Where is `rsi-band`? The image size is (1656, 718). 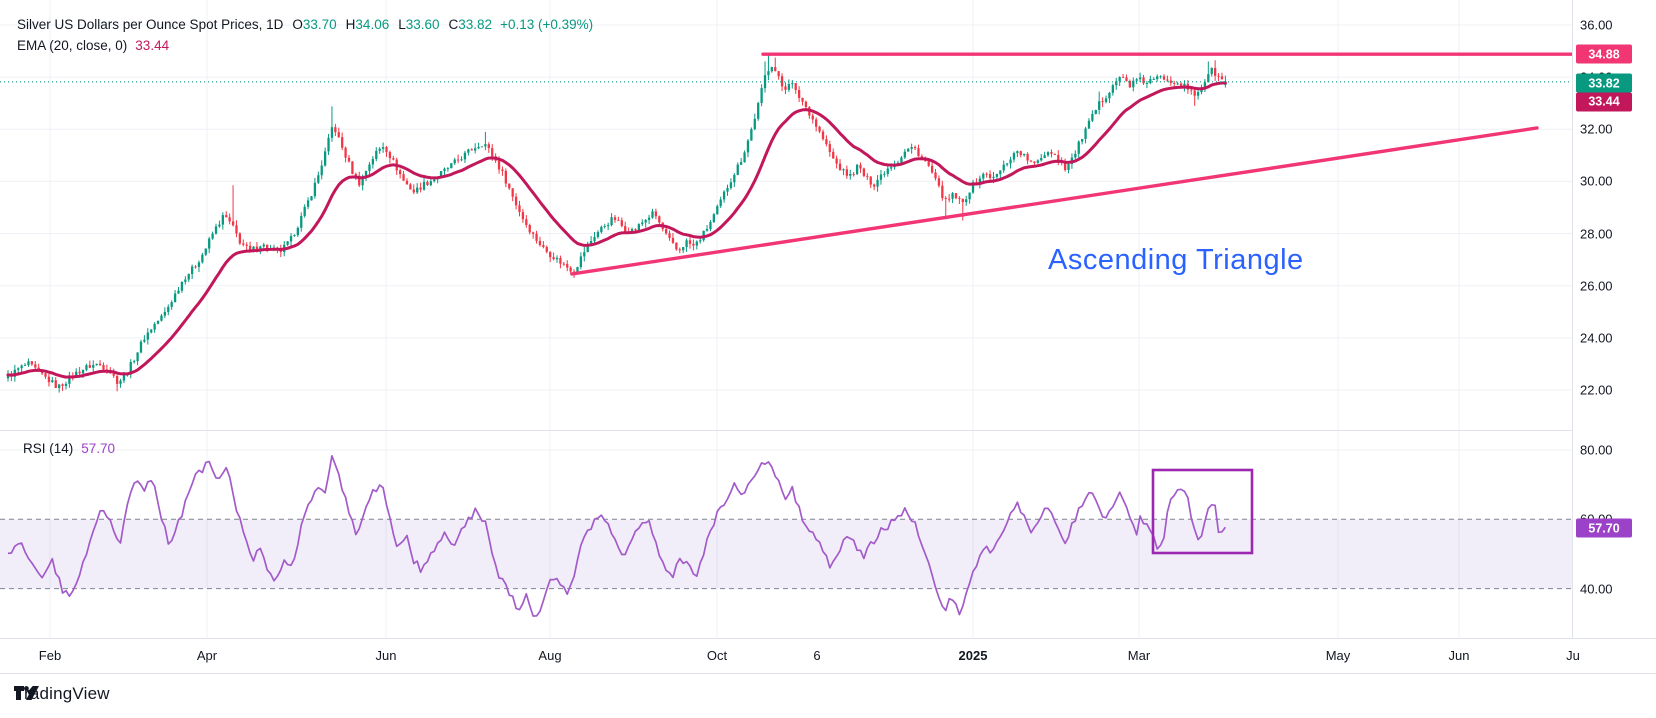 rsi-band is located at coordinates (786, 554).